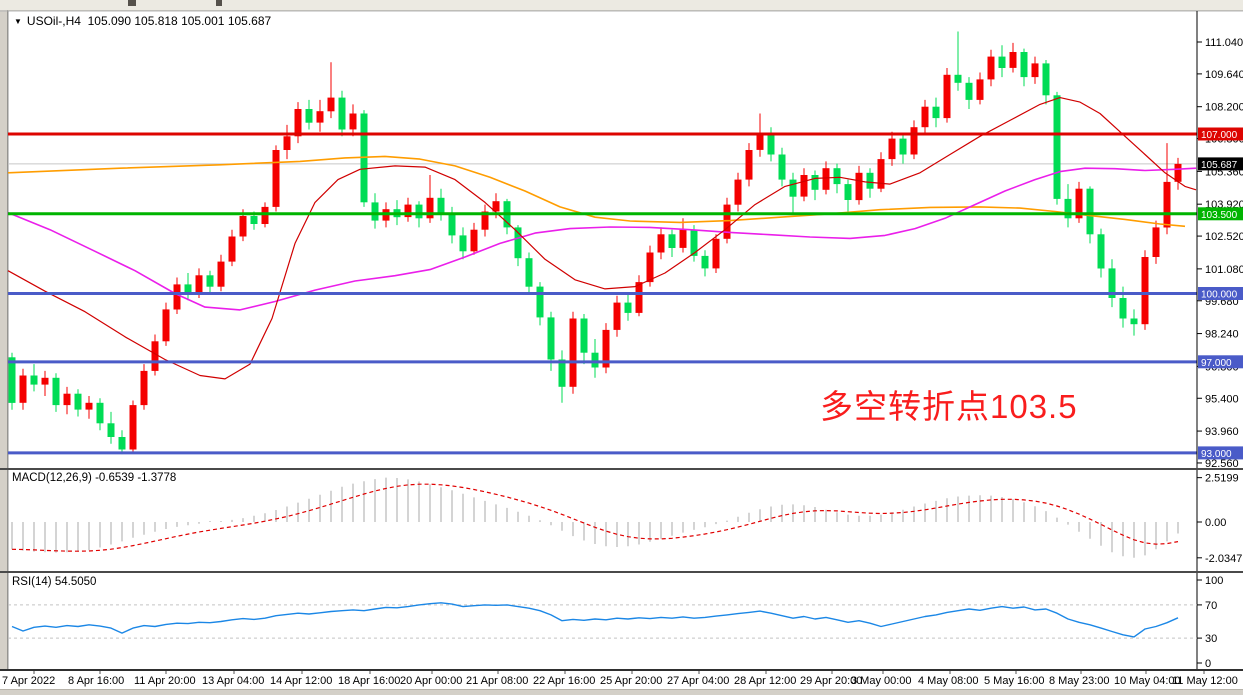  Describe the element at coordinates (1214, 581) in the screenshot. I see `rsi-tick-label: 100` at that location.